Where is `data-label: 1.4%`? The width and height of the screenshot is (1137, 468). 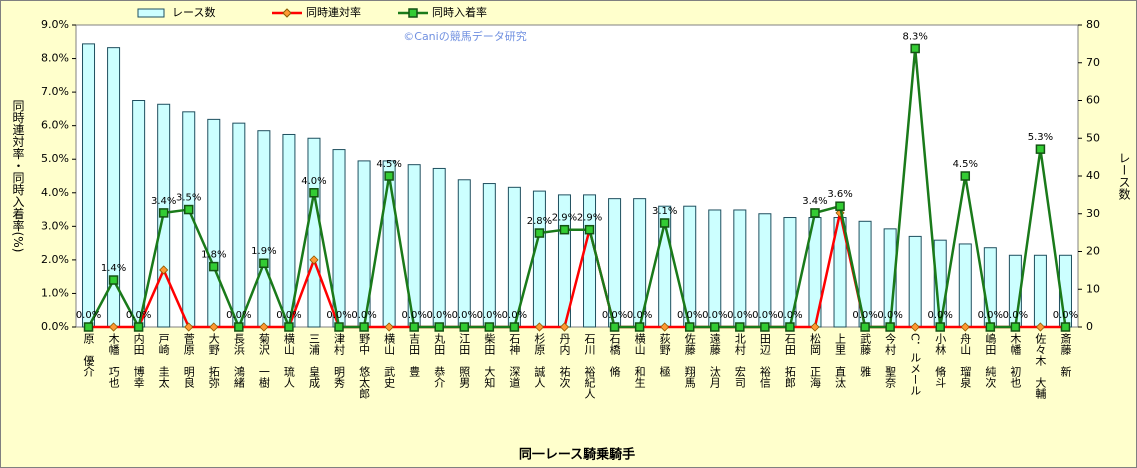
data-label: 1.4% is located at coordinates (113, 268).